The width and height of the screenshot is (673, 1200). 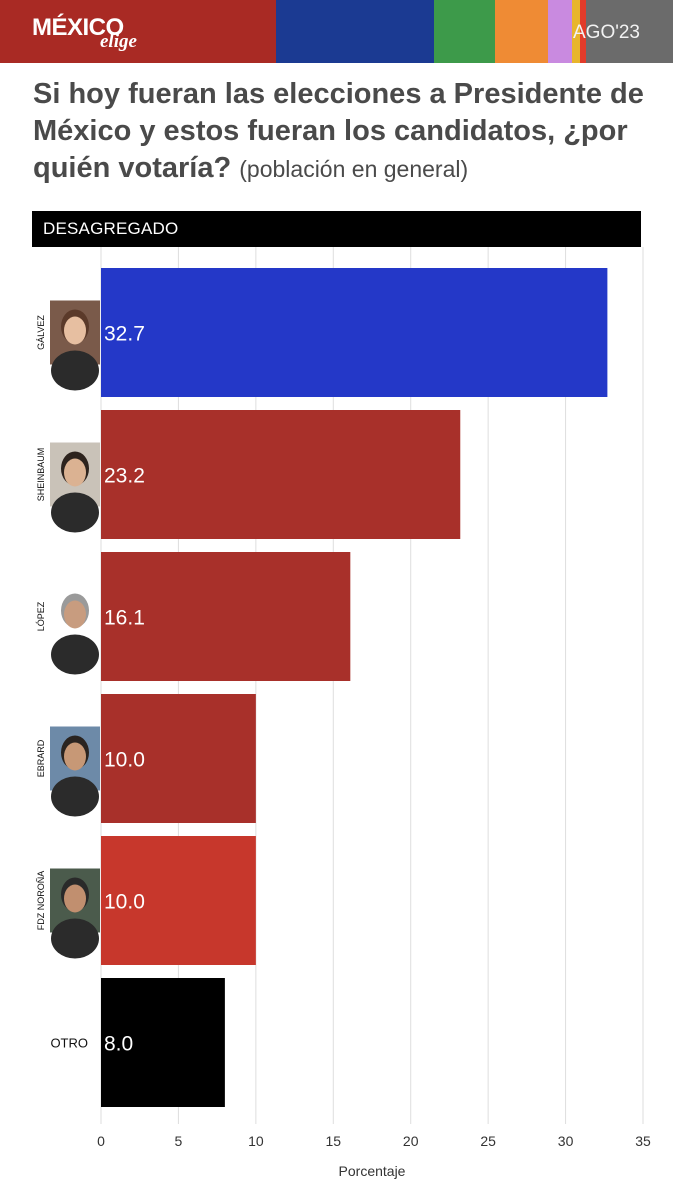 I want to click on ebrard-photo-icon, so click(x=75, y=771).